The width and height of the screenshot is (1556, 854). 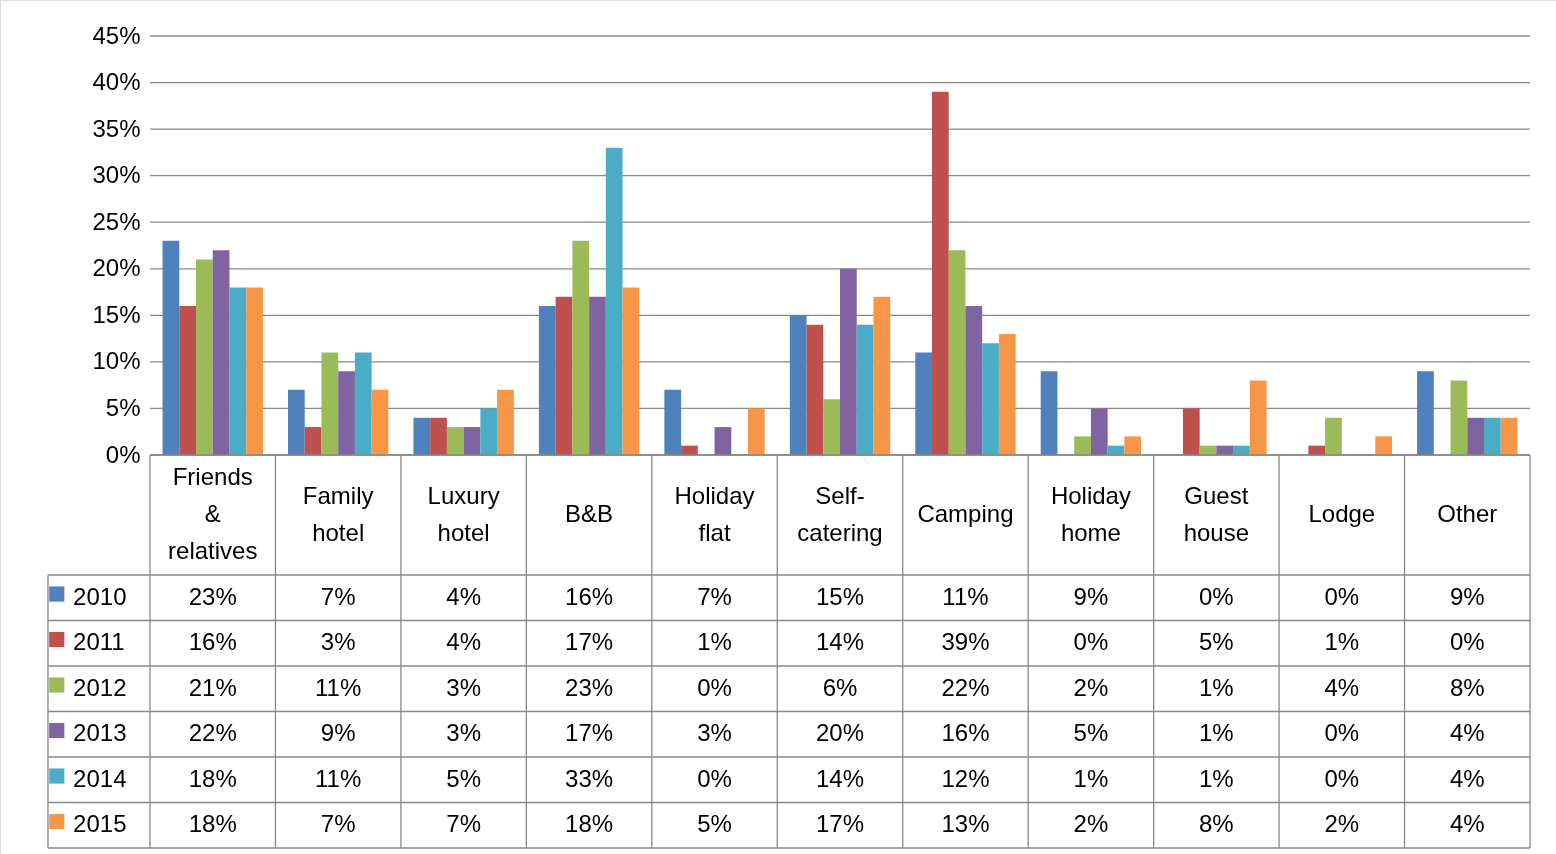 What do you see at coordinates (589, 778) in the screenshot?
I see `data-label: 33%` at bounding box center [589, 778].